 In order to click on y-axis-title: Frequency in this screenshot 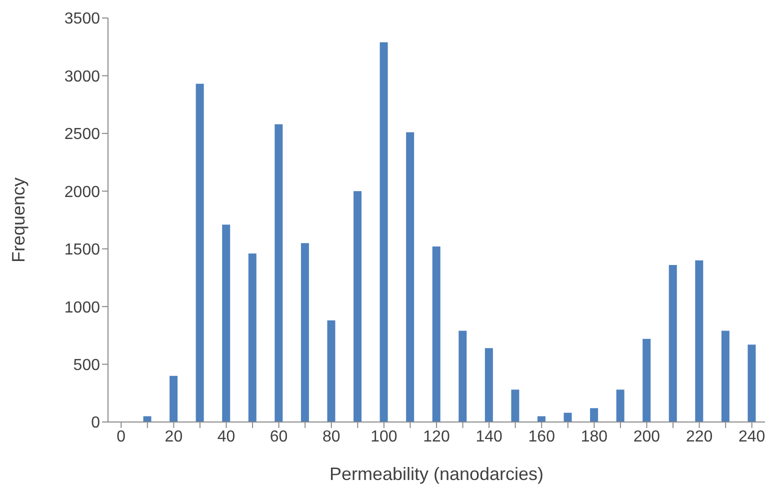, I will do `click(18, 220)`.